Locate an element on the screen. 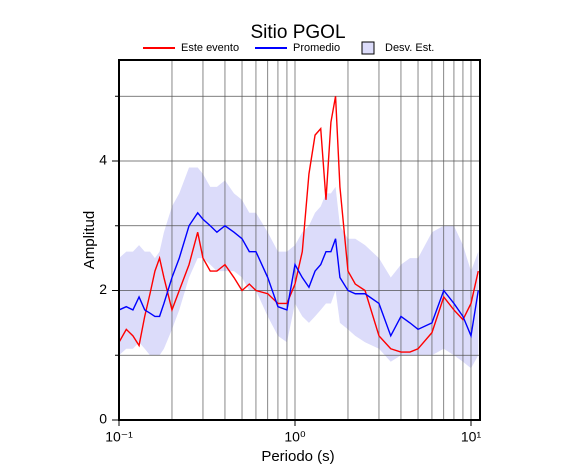 The image size is (586, 475). legend-label: Promedio is located at coordinates (316, 48).